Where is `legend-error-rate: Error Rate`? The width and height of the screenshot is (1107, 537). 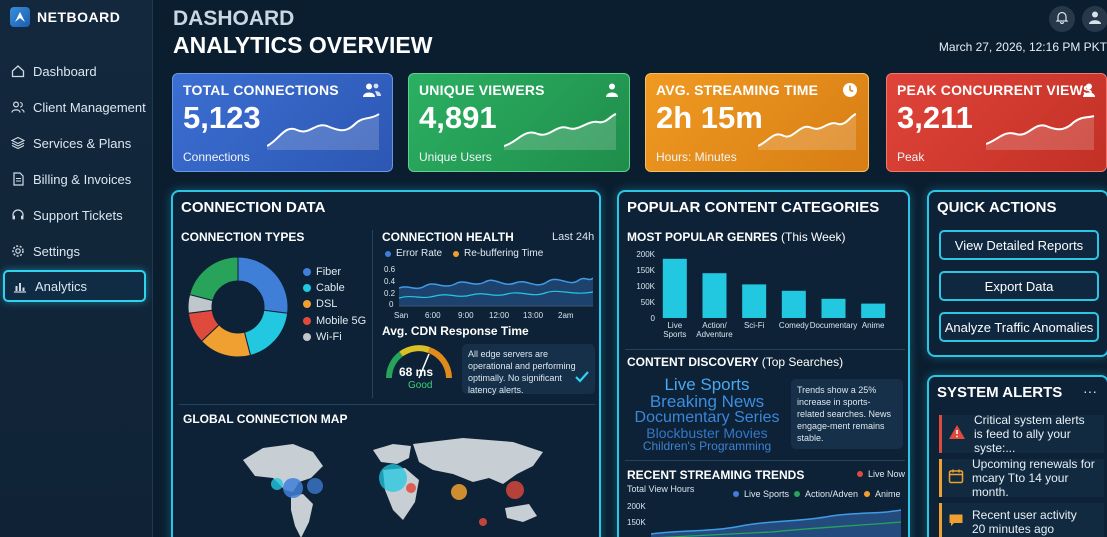
legend-error-rate: Error Rate is located at coordinates (413, 253).